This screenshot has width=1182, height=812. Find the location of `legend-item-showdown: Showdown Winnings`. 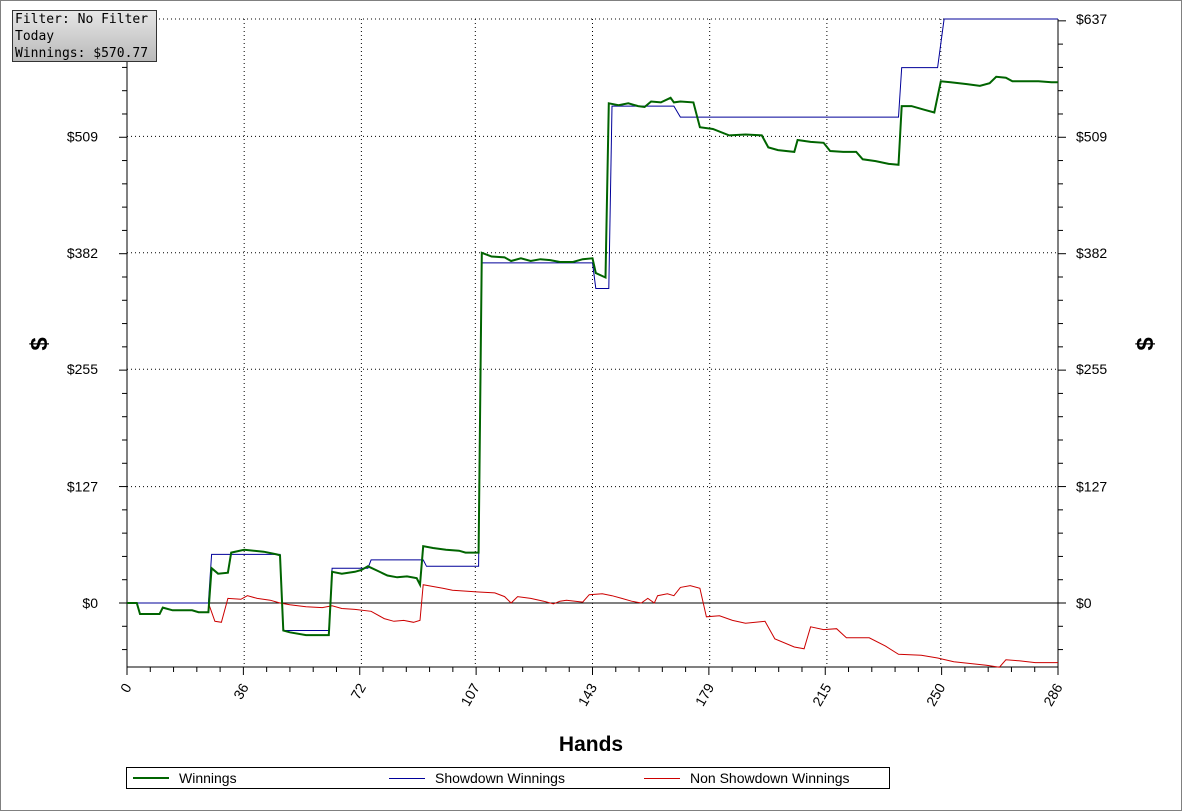

legend-item-showdown: Showdown Winnings is located at coordinates (477, 778).